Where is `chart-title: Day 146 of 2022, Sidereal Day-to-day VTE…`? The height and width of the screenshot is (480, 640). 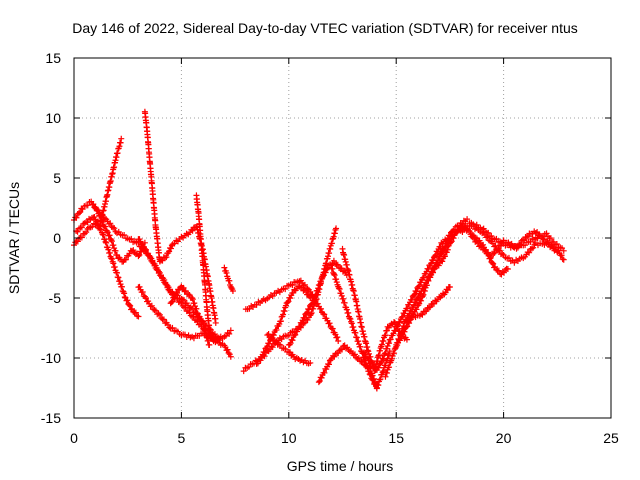 chart-title: Day 146 of 2022, Sidereal Day-to-day VTE… is located at coordinates (325, 28).